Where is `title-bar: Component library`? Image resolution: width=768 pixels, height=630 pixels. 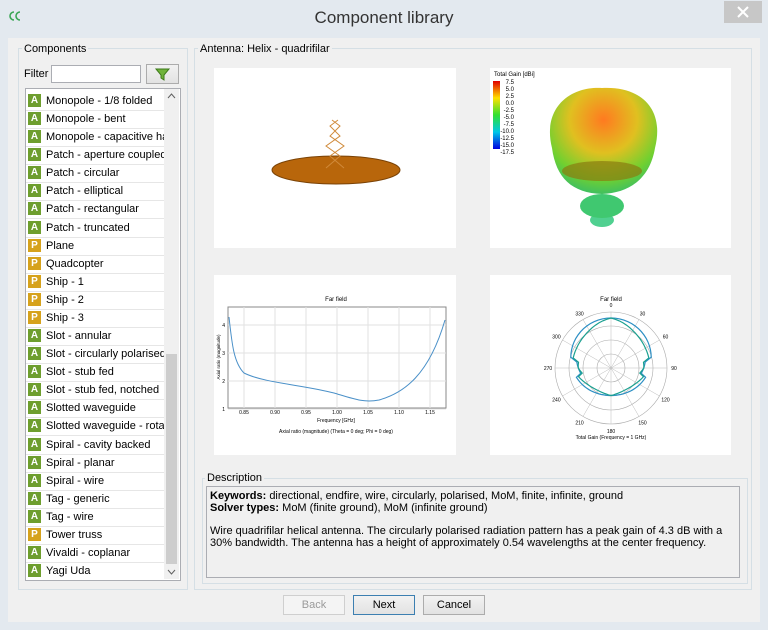 title-bar: Component library is located at coordinates (384, 19).